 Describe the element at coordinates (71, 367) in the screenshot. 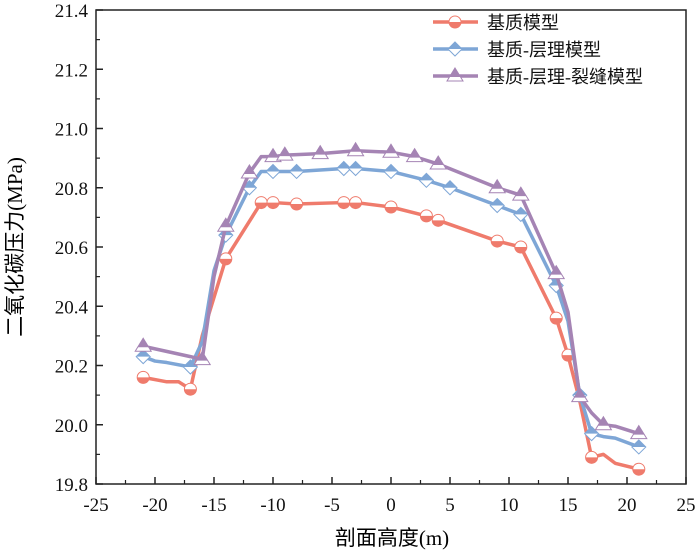

I see `y-tick-label: 20.2` at that location.